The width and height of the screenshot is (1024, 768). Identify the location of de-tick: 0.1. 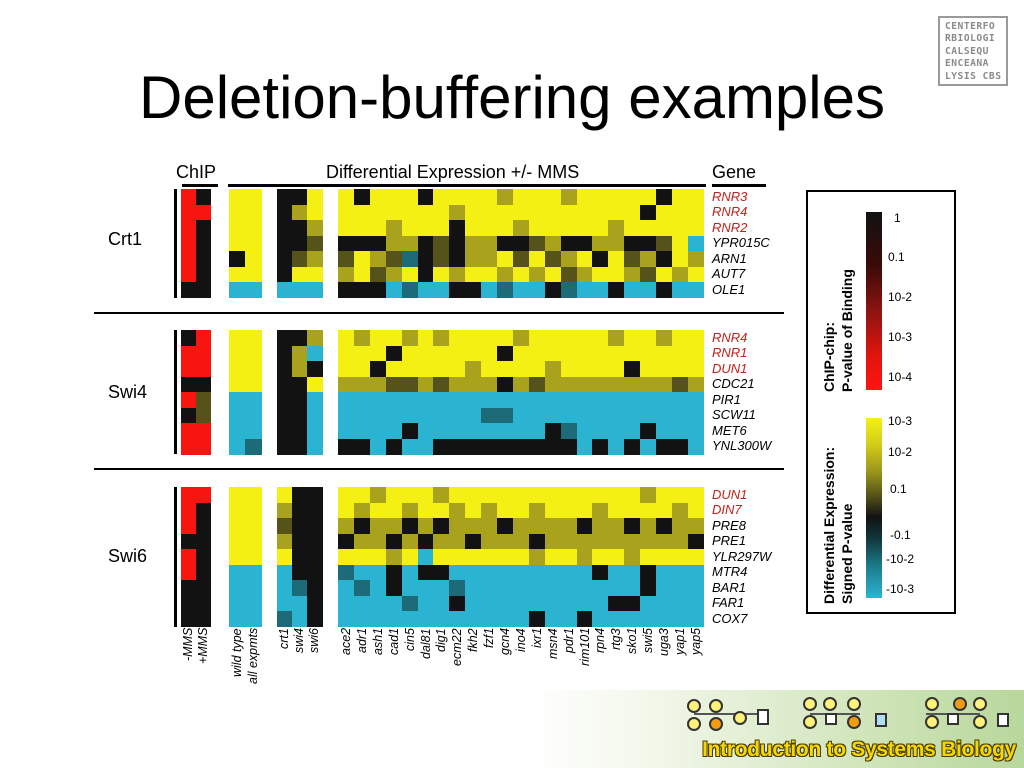
(898, 489).